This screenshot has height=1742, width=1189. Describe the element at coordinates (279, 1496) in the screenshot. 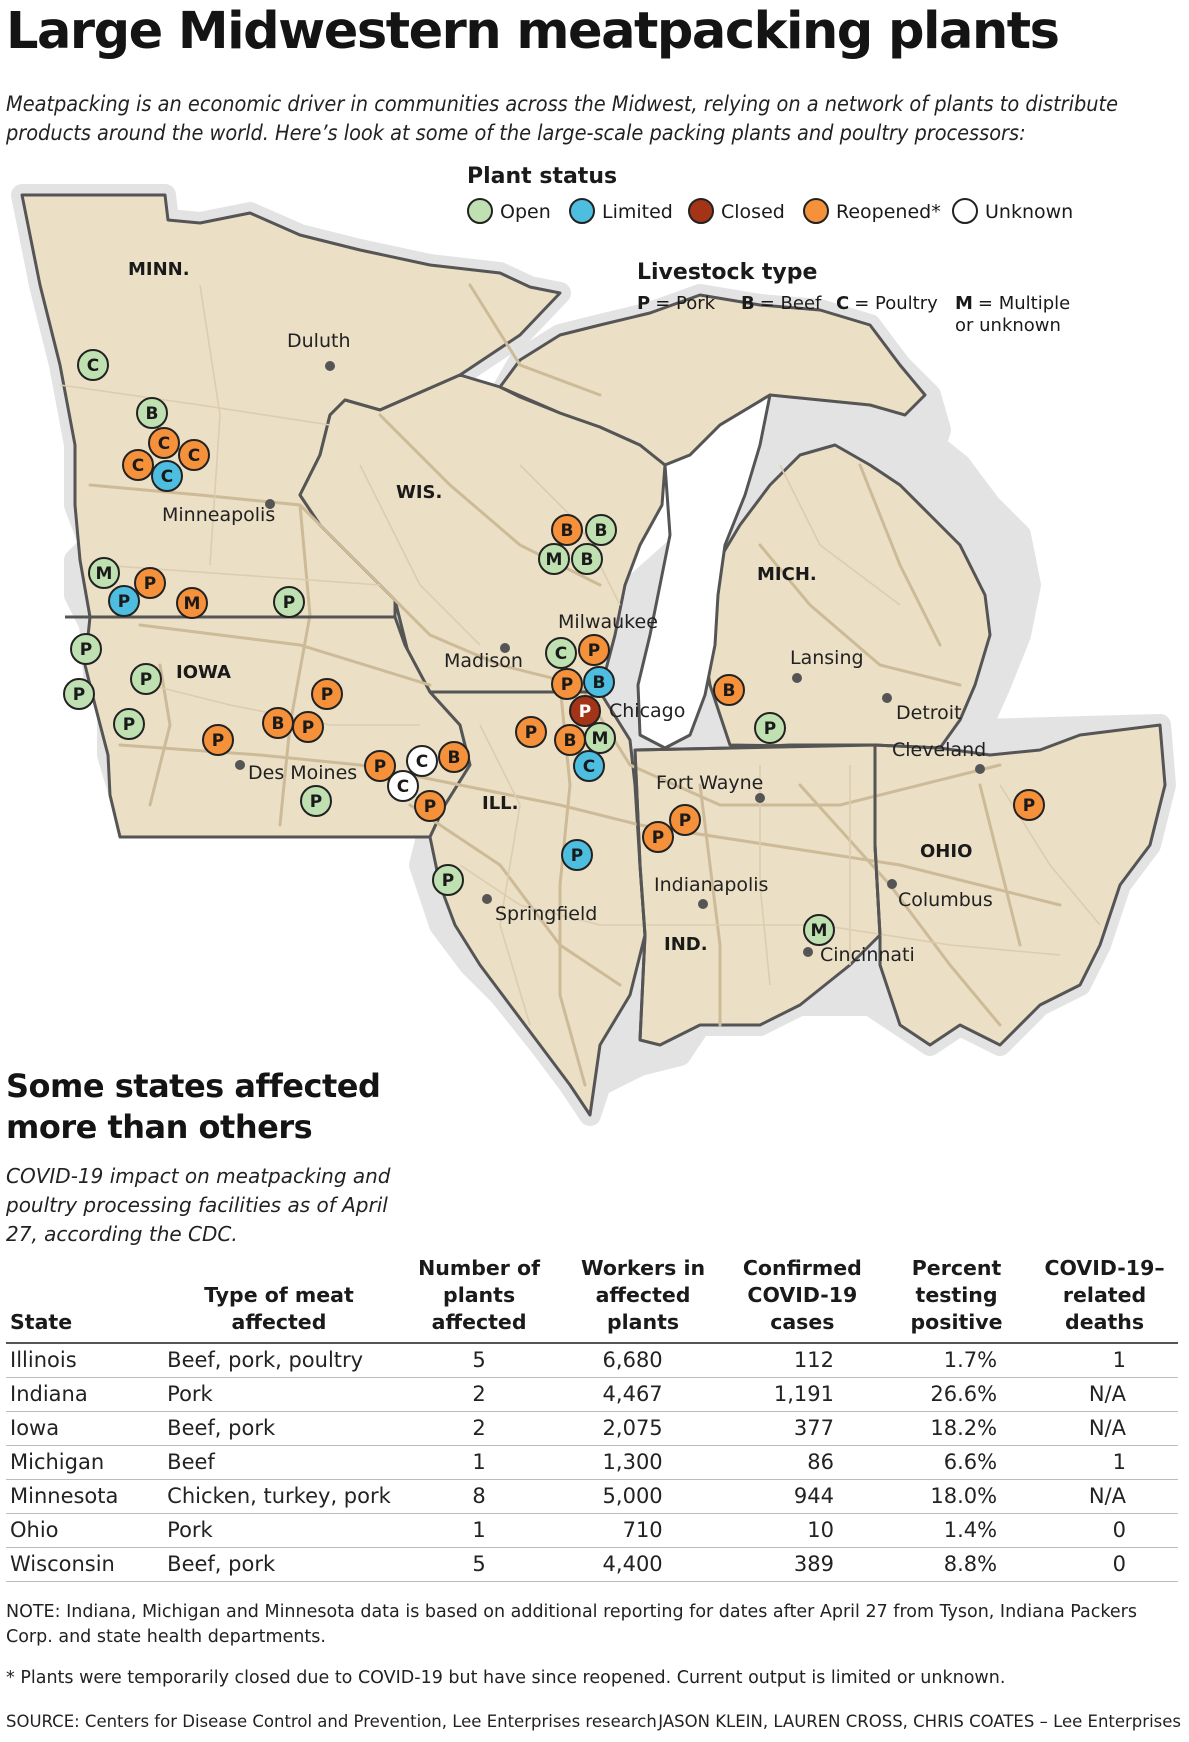

I see `cell-meat-type: Chicken, turkey, pork` at that location.